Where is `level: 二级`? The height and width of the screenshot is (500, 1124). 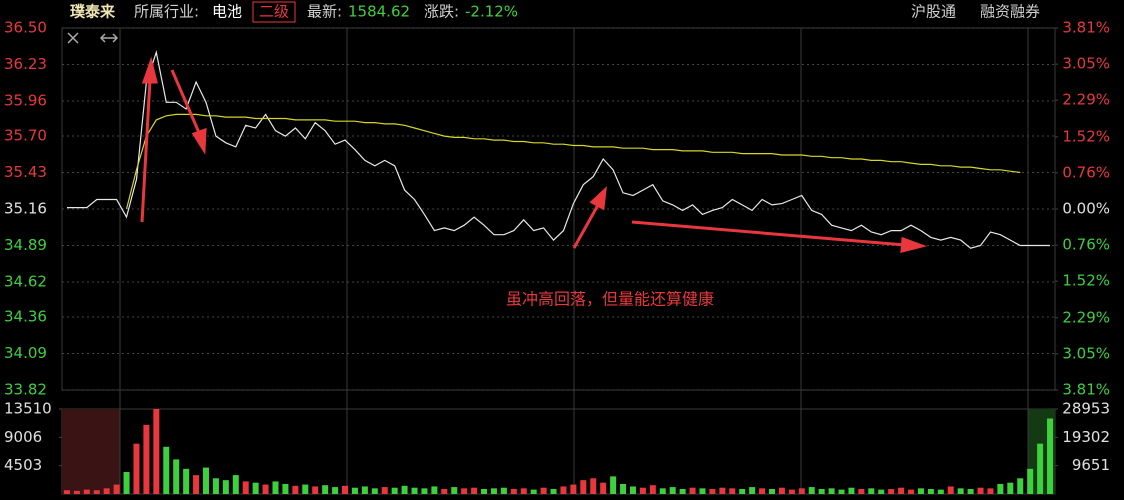
level: 二级 is located at coordinates (274, 12).